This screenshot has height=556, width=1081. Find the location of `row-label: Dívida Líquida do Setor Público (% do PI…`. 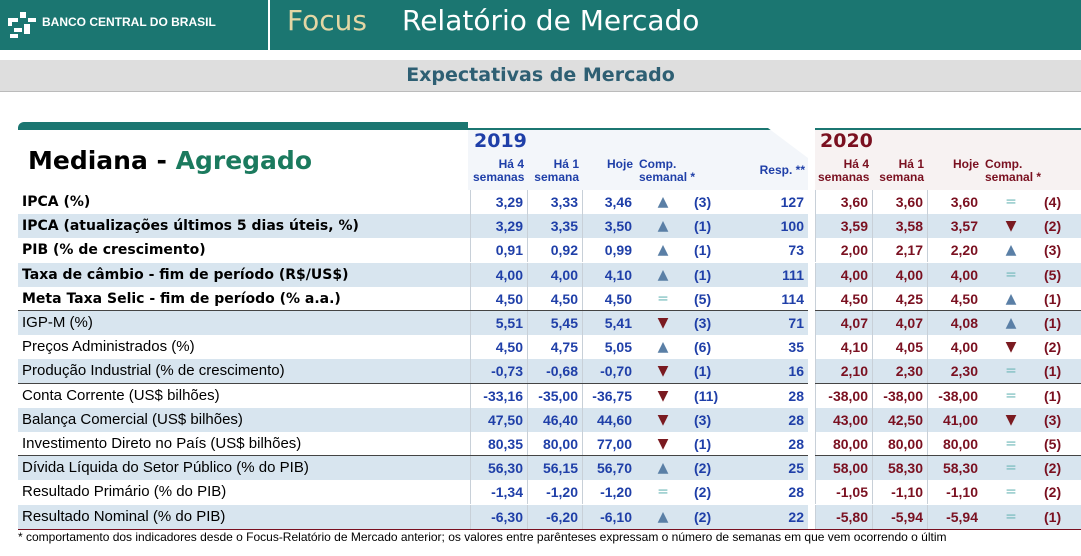

row-label: Dívida Líquida do Setor Público (% do PI… is located at coordinates (165, 468).